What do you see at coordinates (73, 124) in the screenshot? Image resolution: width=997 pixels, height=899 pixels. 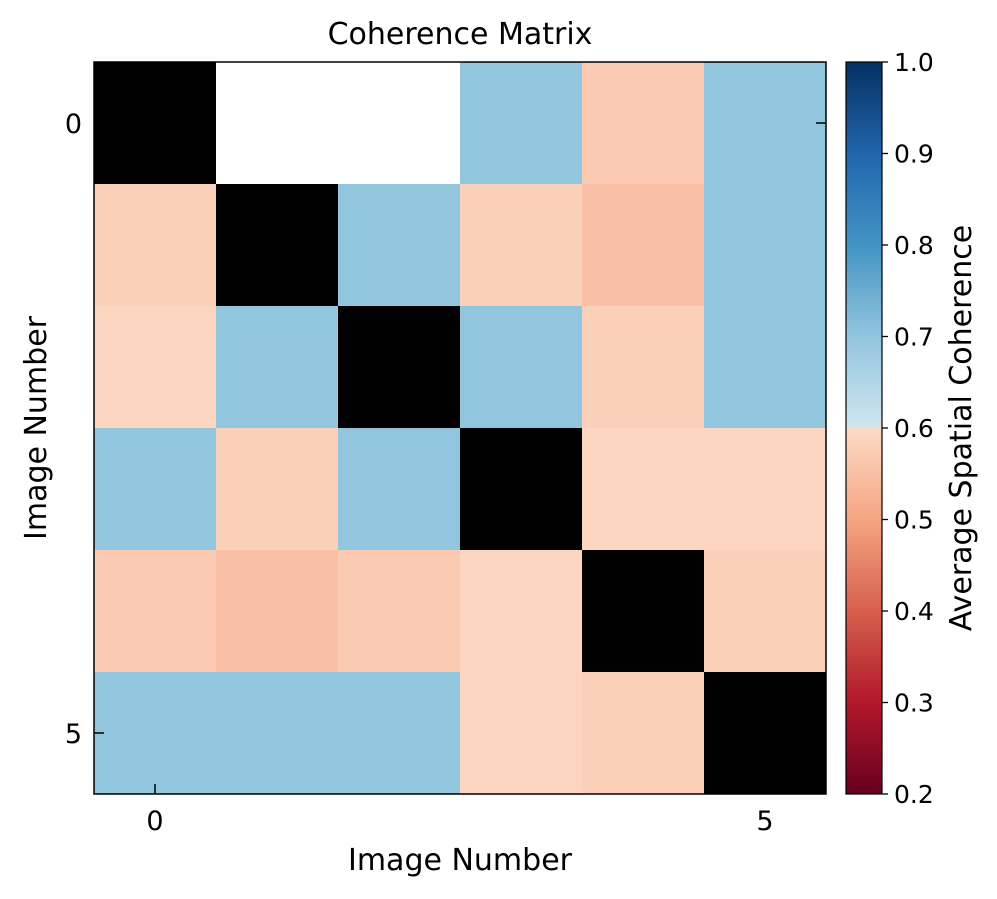 I see `y-tick-label: 0` at bounding box center [73, 124].